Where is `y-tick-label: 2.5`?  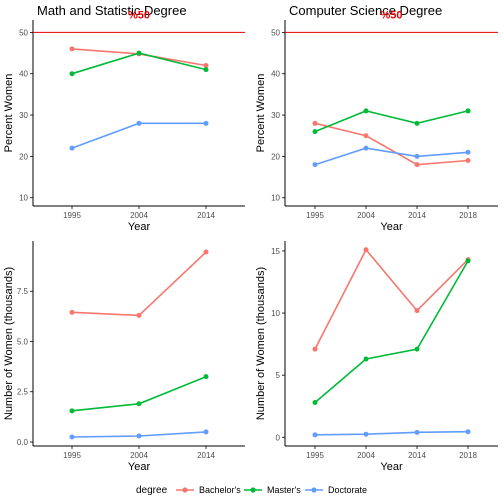 y-tick-label: 2.5 is located at coordinates (23, 392).